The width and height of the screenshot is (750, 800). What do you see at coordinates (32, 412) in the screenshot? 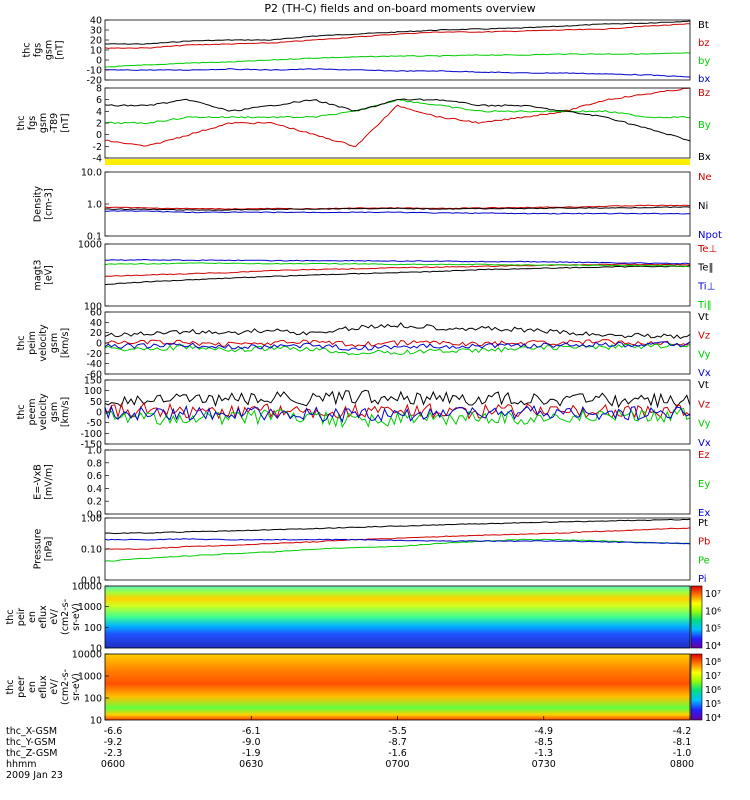
I see `y-axis-label-line: peem` at bounding box center [32, 412].